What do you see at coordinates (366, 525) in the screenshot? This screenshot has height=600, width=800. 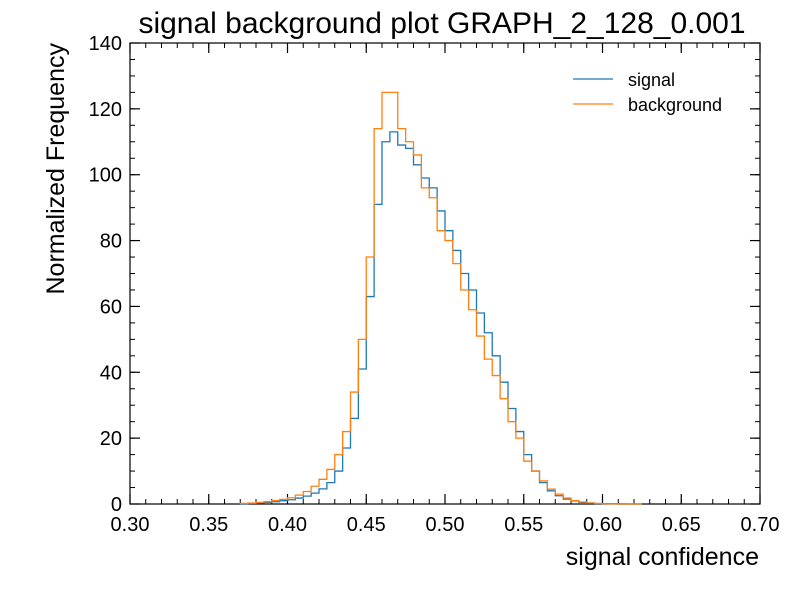 I see `x-tick-label: 0.45` at bounding box center [366, 525].